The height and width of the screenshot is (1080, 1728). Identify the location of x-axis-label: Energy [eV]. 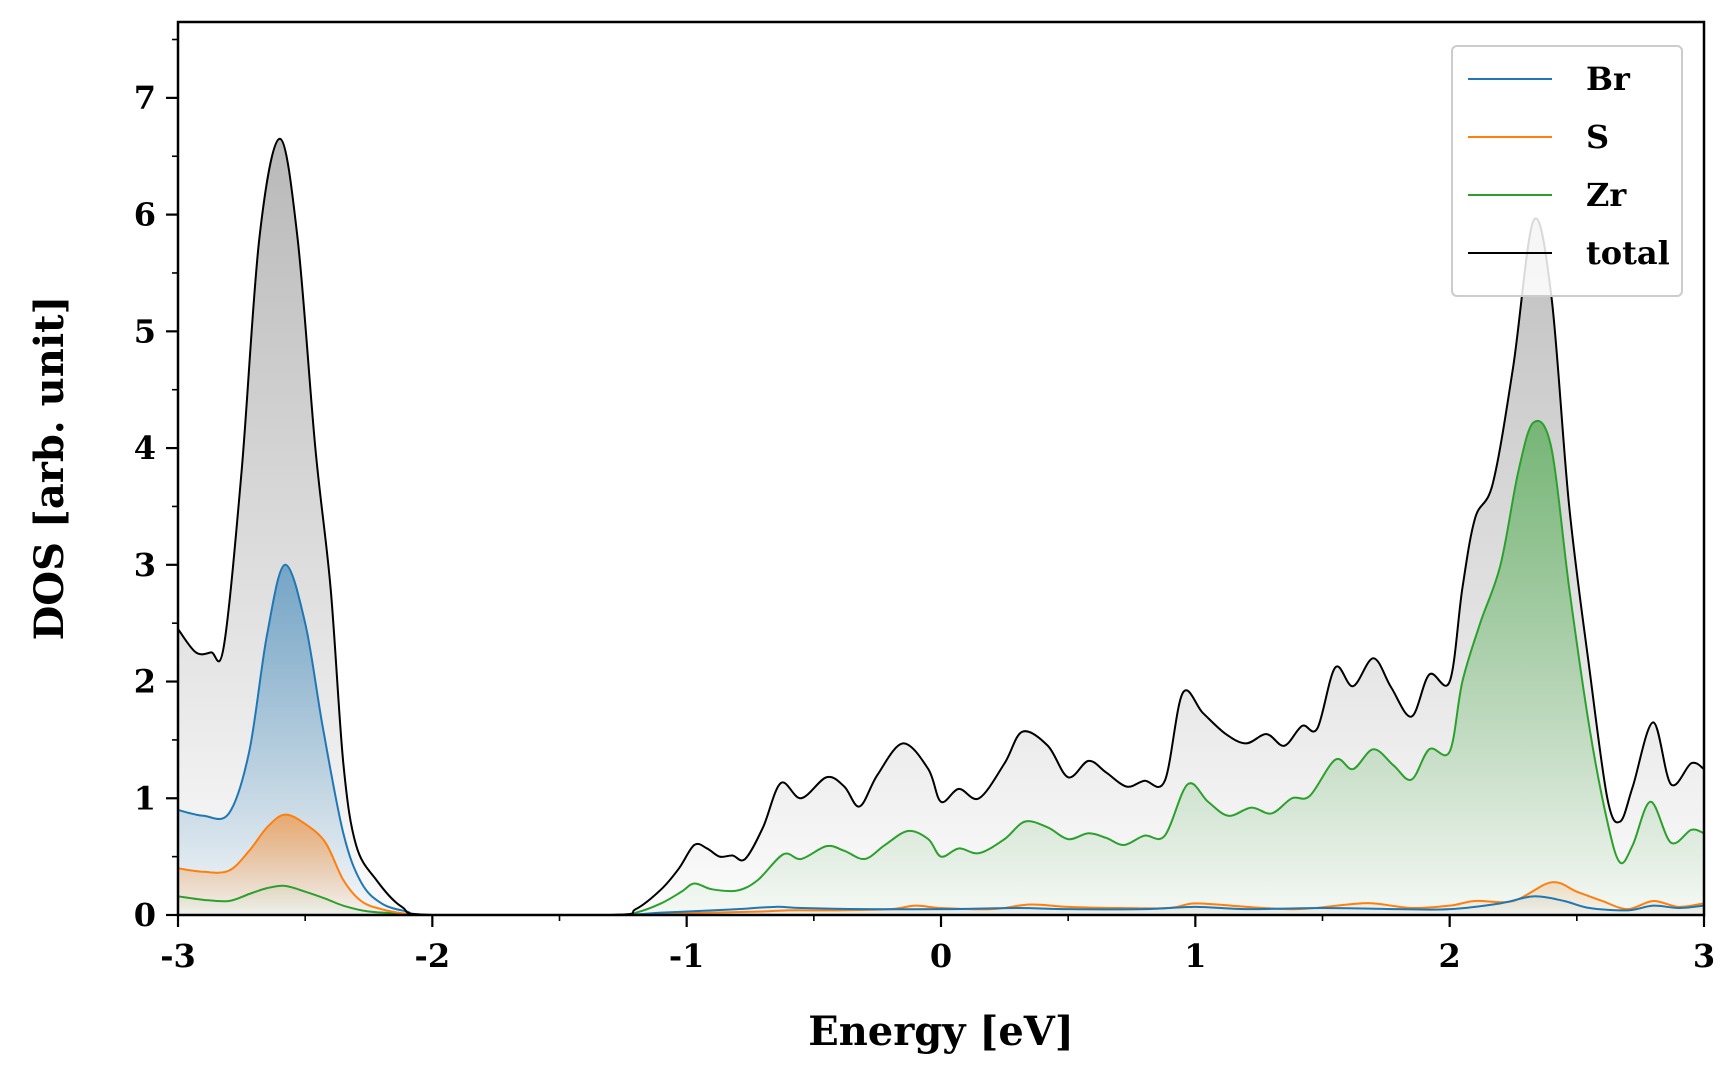
(941, 1031).